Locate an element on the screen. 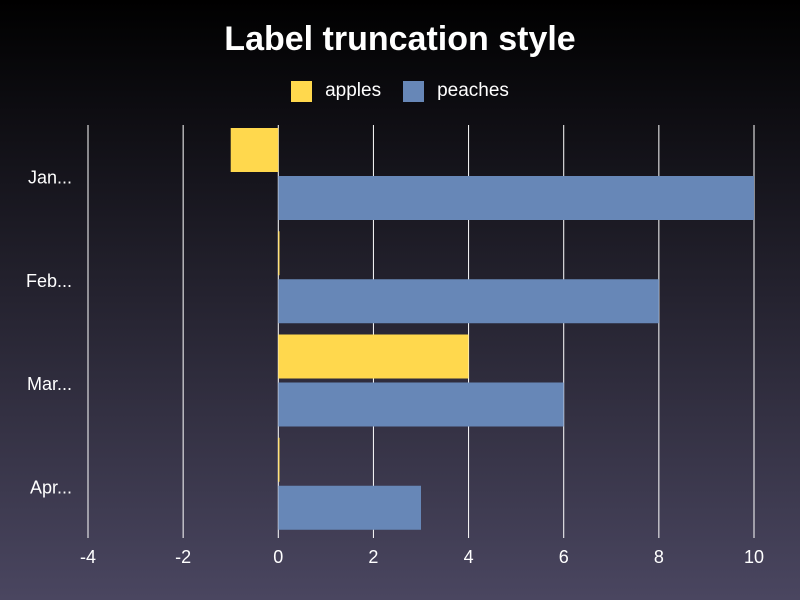 The width and height of the screenshot is (800, 600). x-tick-label-10: 10 is located at coordinates (754, 557).